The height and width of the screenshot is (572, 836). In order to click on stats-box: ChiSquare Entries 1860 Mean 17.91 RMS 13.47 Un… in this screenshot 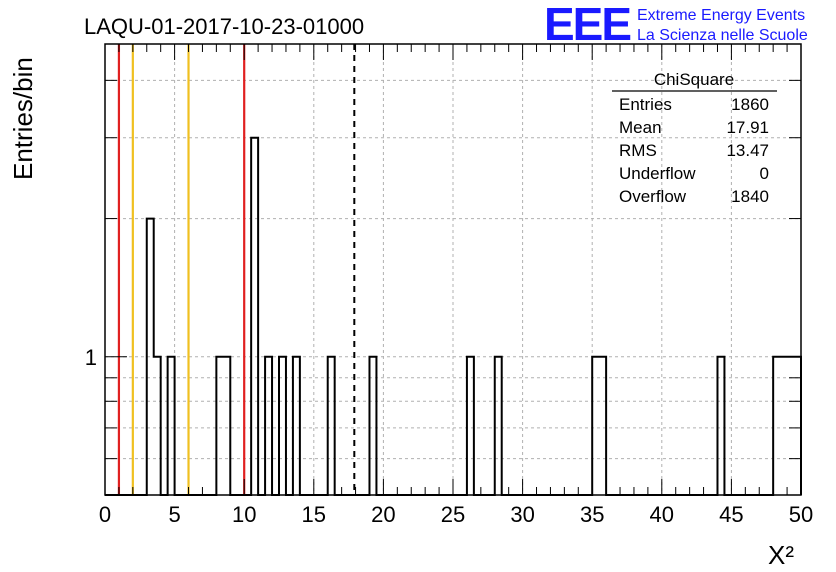, I will do `click(694, 138)`.